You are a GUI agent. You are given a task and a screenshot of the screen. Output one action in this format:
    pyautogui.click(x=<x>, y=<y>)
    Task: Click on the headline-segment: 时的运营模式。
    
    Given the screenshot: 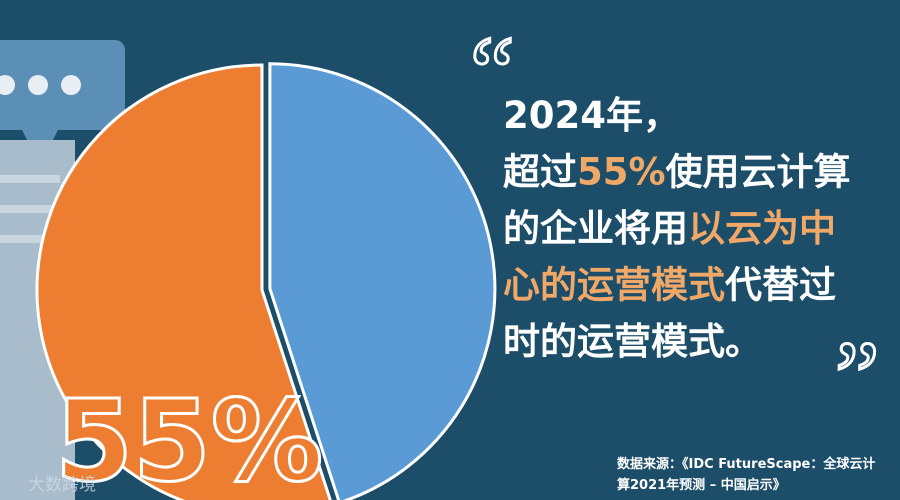 What is the action you would take?
    pyautogui.click(x=632, y=341)
    